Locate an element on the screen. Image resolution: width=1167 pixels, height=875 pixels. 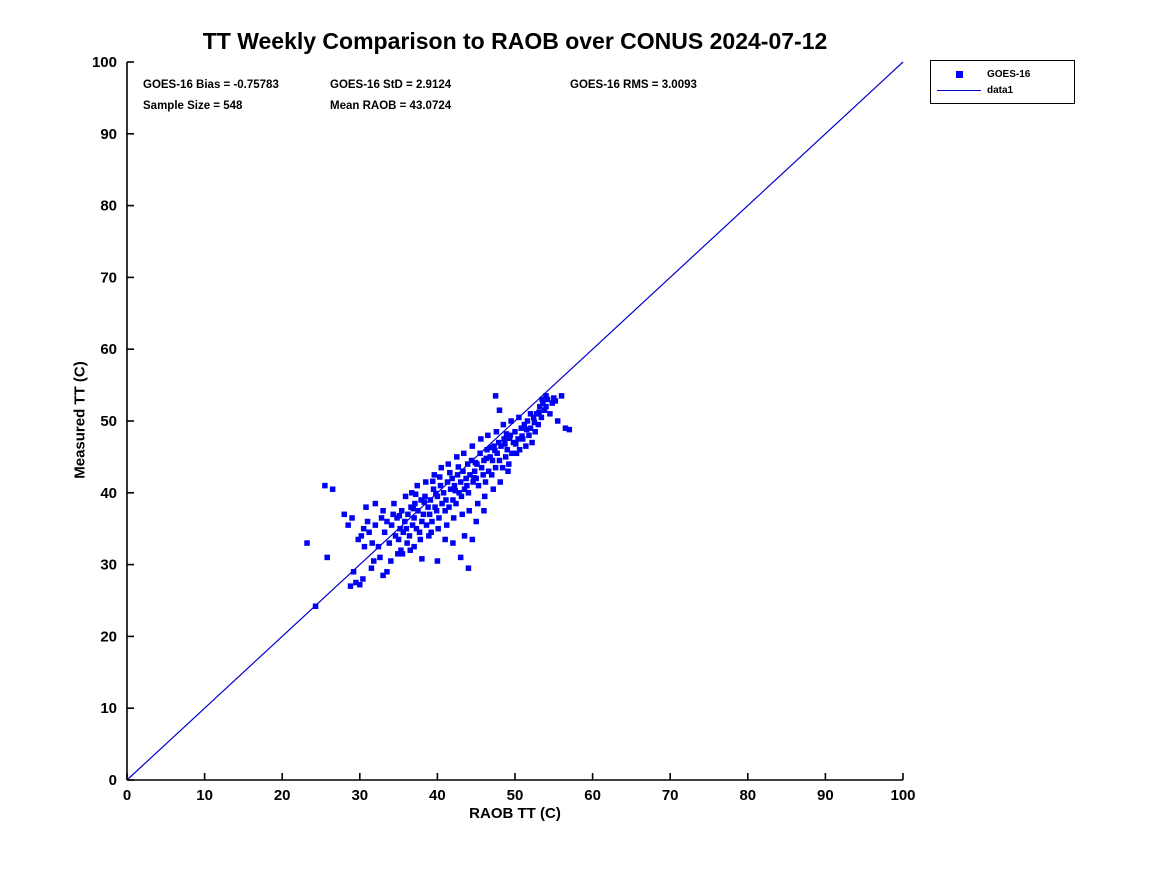
y-tick-label: 20 is located at coordinates (108, 636).